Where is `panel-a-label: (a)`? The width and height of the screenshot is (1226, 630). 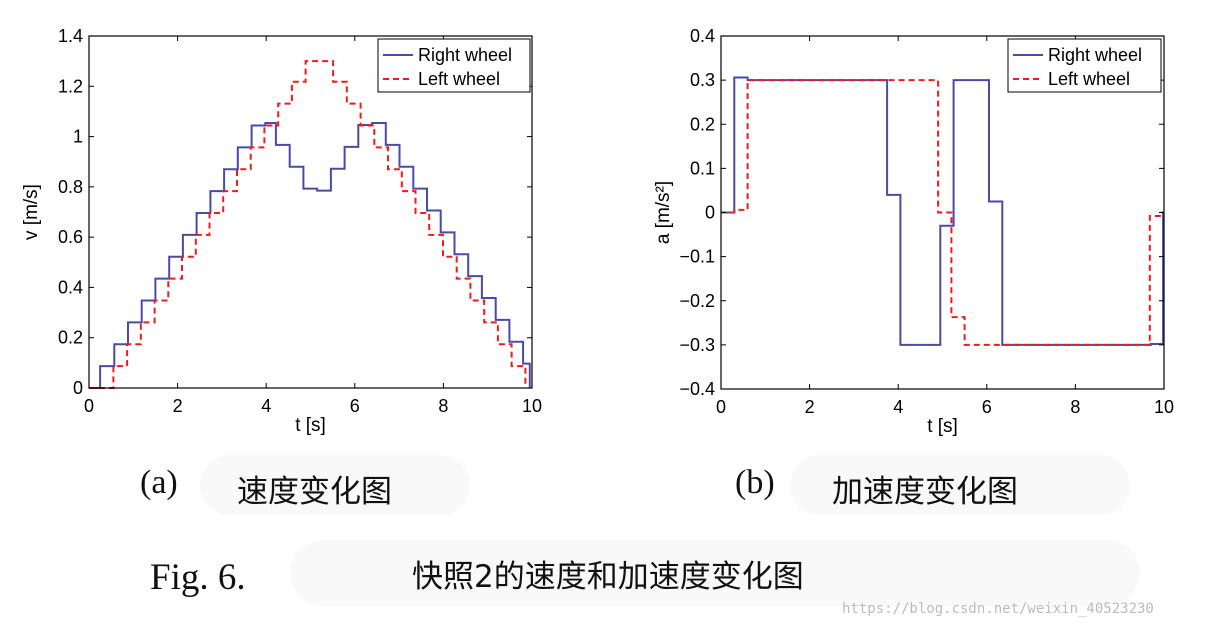 panel-a-label: (a) is located at coordinates (159, 482).